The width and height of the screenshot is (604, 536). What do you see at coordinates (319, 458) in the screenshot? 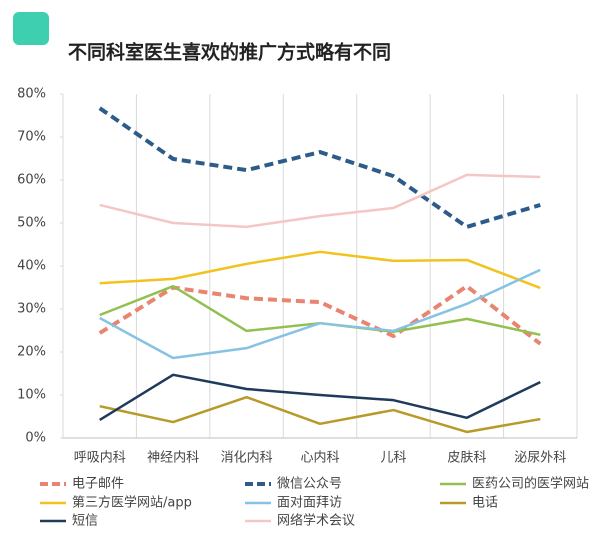
I see `x-tick-label: 心内科` at bounding box center [319, 458].